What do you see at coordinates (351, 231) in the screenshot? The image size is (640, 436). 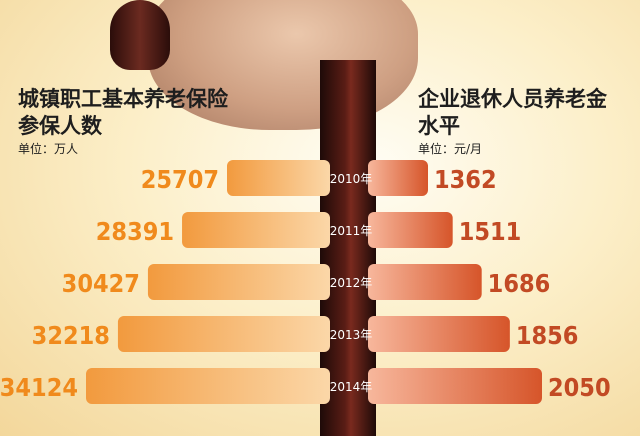 I see `year-label-1: 2011年` at bounding box center [351, 231].